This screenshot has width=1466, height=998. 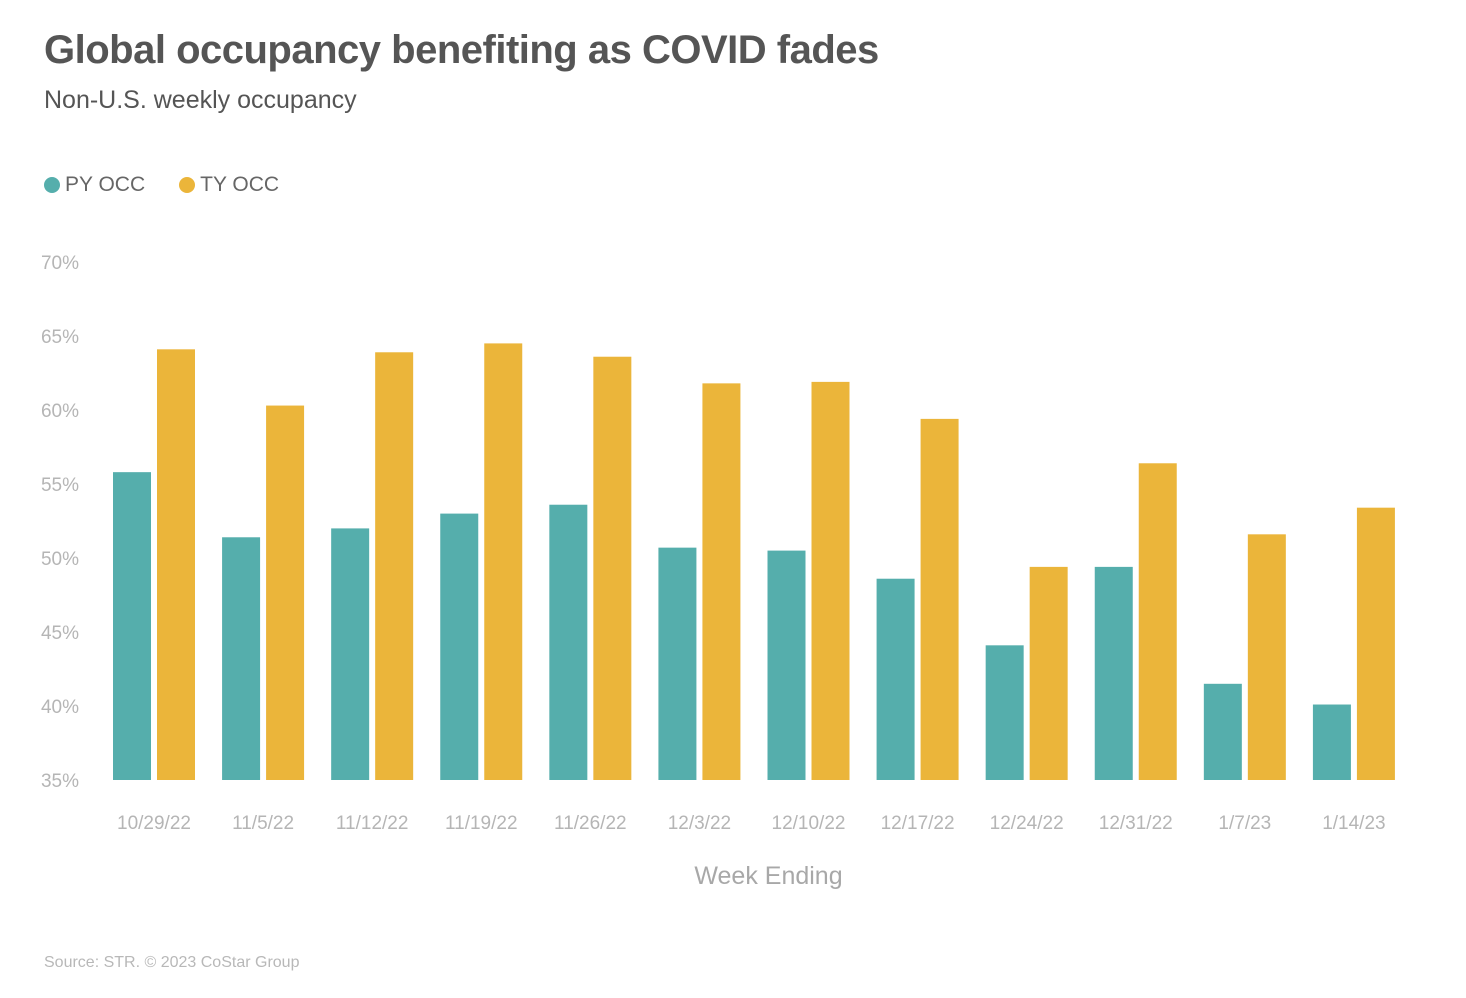 What do you see at coordinates (1157, 621) in the screenshot?
I see `bar-ty-12/31/22` at bounding box center [1157, 621].